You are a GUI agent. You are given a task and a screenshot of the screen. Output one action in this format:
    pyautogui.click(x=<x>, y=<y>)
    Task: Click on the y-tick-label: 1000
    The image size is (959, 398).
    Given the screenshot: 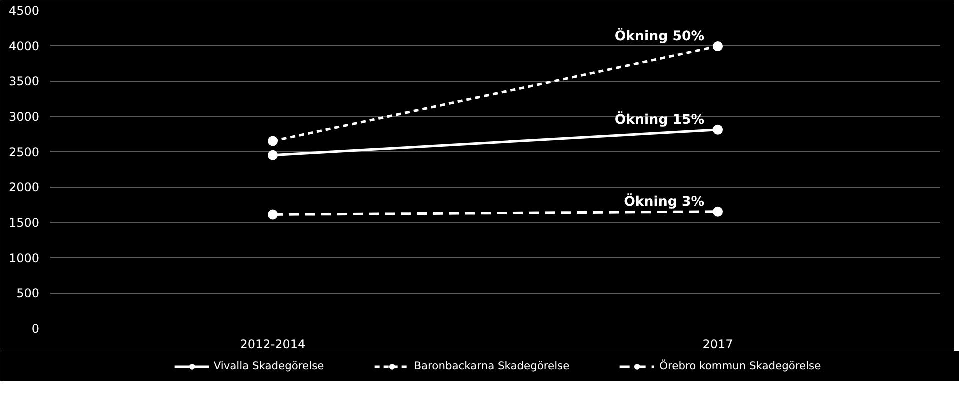 What is the action you would take?
    pyautogui.click(x=24, y=258)
    